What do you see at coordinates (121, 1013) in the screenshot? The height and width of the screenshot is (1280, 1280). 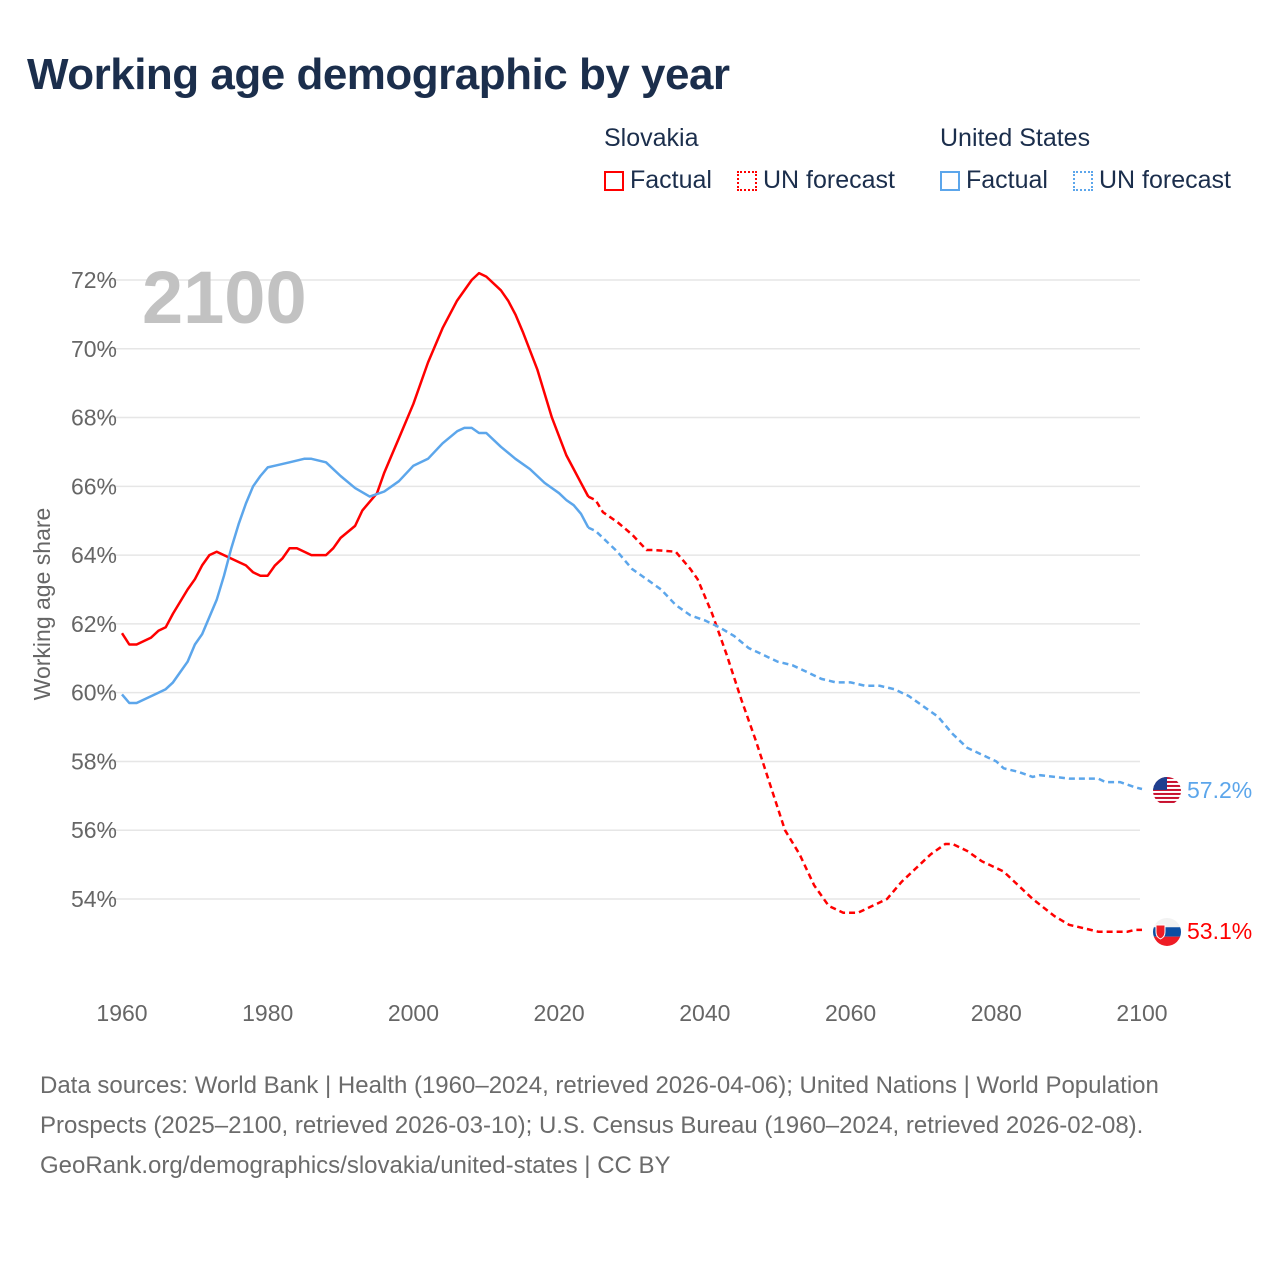 I see `x-tick-label: 1960` at bounding box center [121, 1013].